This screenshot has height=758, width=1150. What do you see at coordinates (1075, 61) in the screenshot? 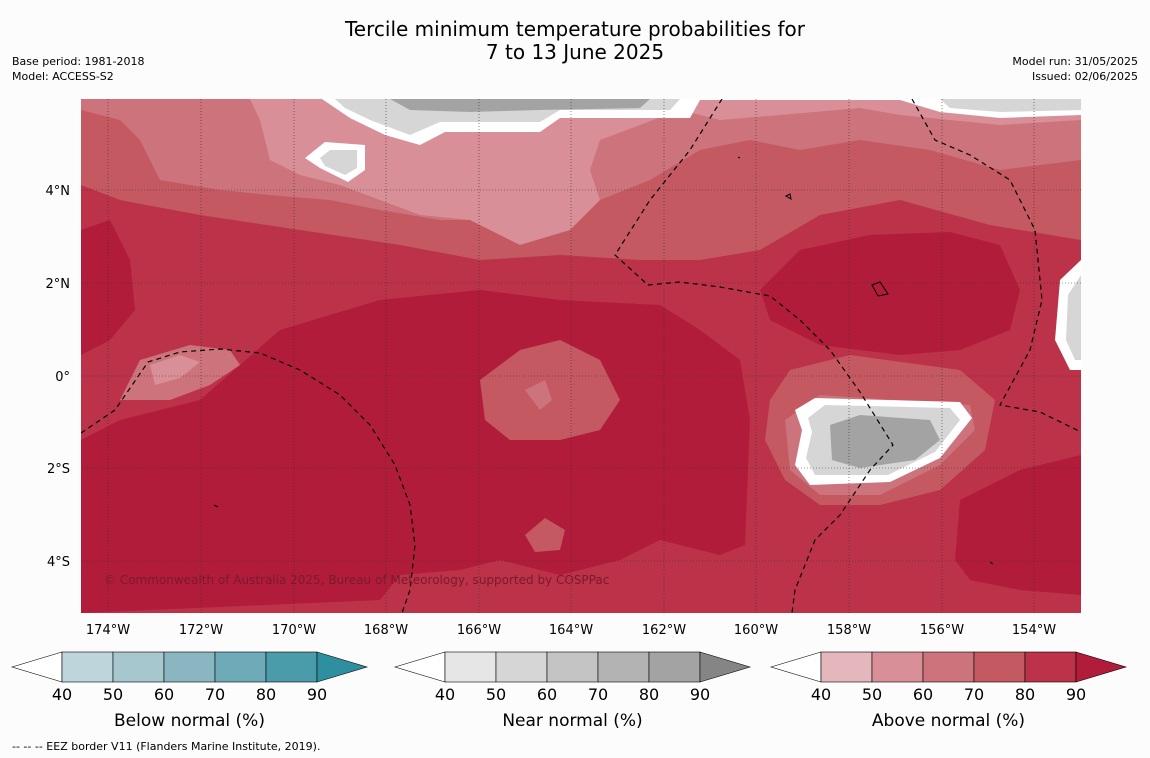
I see `model-run: Model run: 31/05/2025` at bounding box center [1075, 61].